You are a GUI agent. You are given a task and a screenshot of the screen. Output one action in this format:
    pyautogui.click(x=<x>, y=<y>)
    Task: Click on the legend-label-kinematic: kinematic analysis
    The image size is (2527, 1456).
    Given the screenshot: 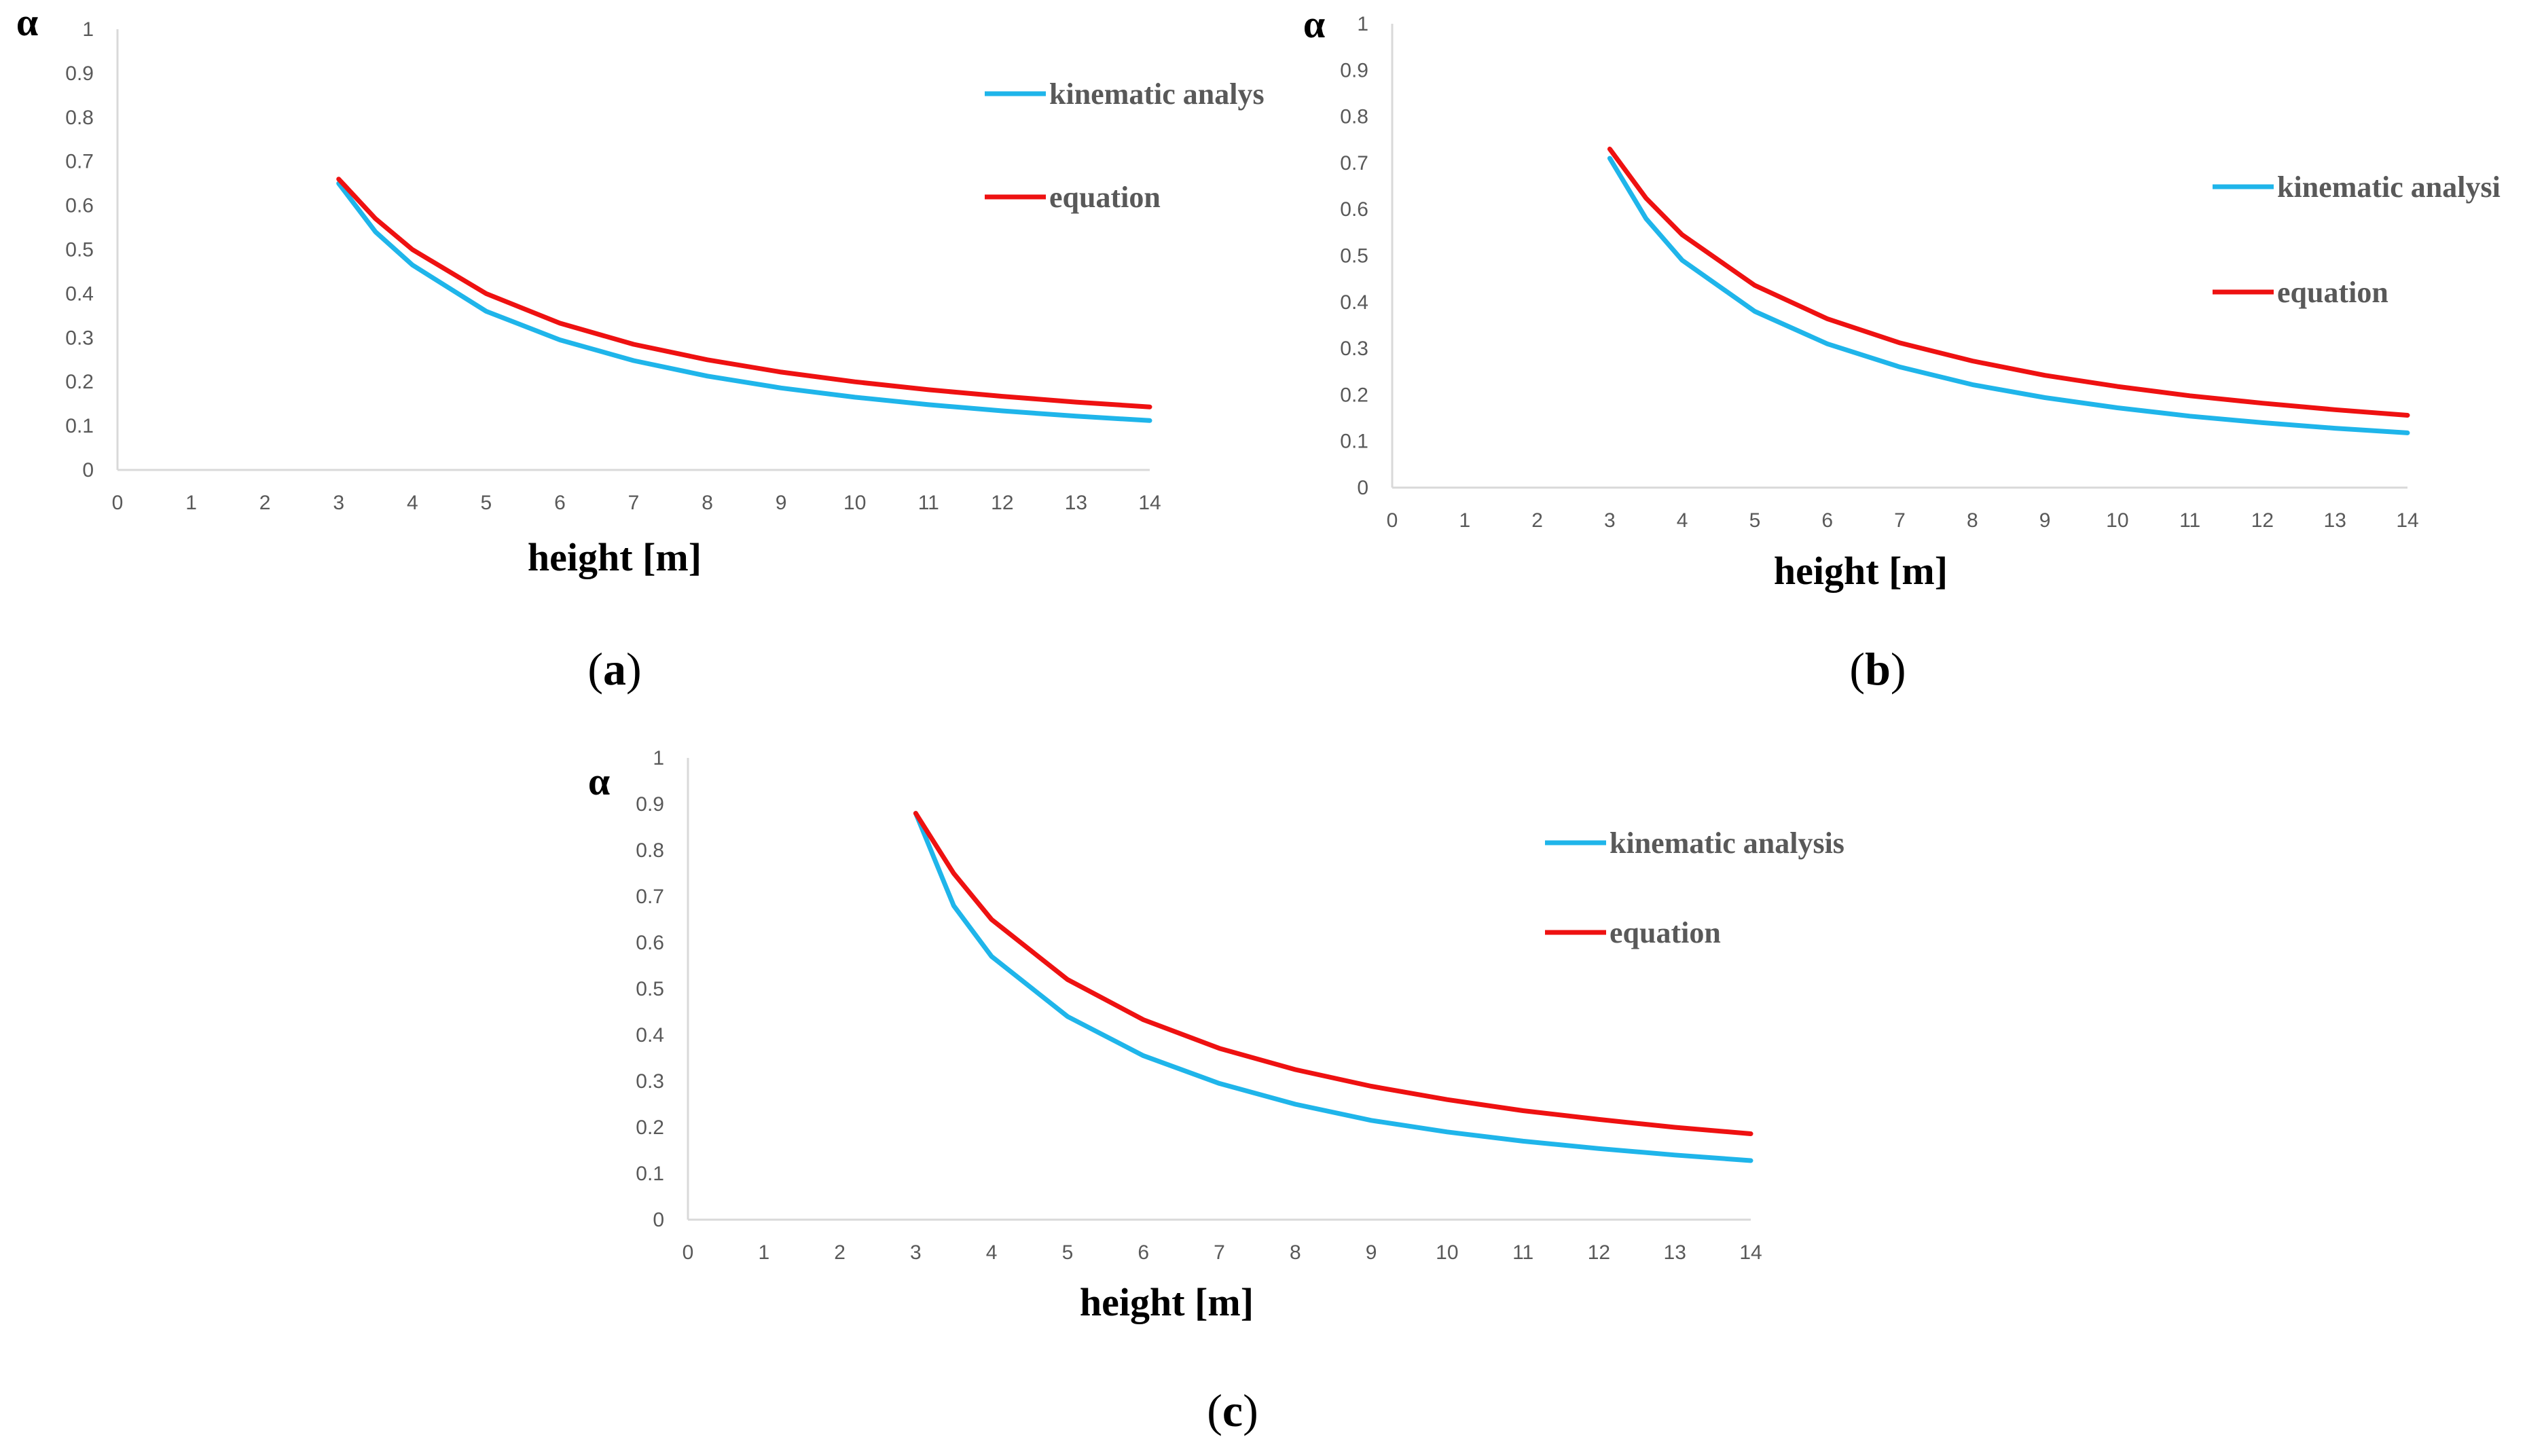 What is the action you would take?
    pyautogui.click(x=1727, y=843)
    